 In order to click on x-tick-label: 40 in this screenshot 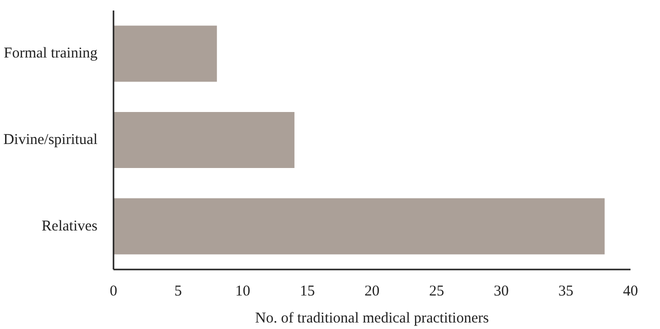, I will do `click(630, 292)`.